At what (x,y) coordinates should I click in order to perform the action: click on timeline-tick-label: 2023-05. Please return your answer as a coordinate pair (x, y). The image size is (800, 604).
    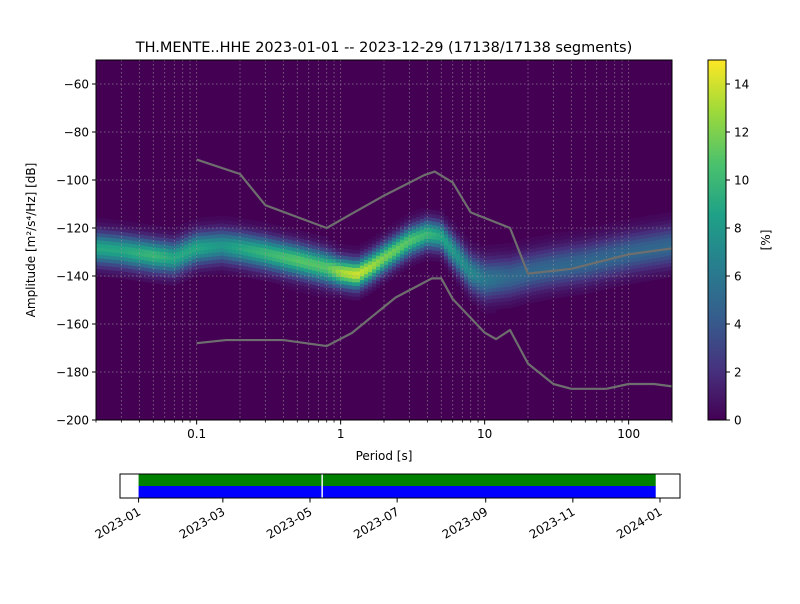
    Looking at the image, I should click on (289, 522).